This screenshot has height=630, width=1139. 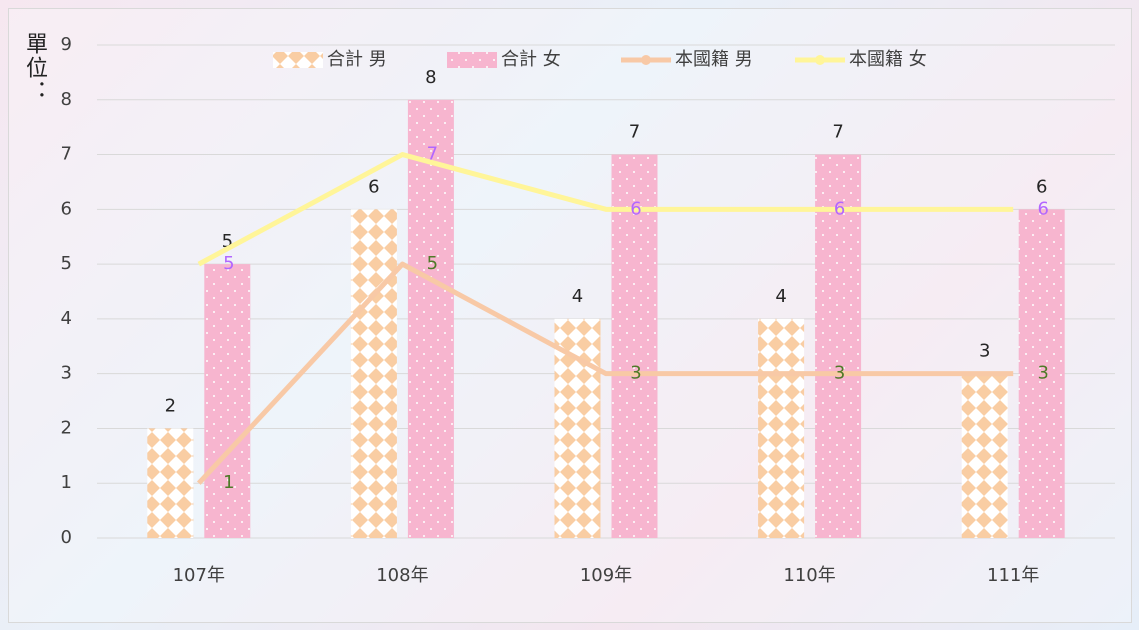 What do you see at coordinates (228, 482) in the screenshot?
I see `data-label: 1` at bounding box center [228, 482].